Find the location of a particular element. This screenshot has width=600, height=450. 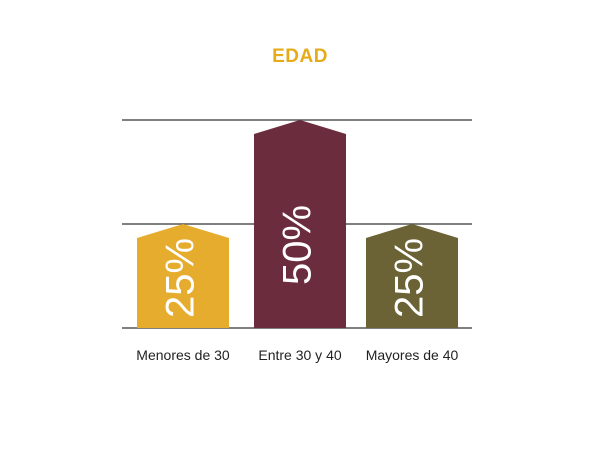

category-label-1: Menores de 30 is located at coordinates (183, 355).